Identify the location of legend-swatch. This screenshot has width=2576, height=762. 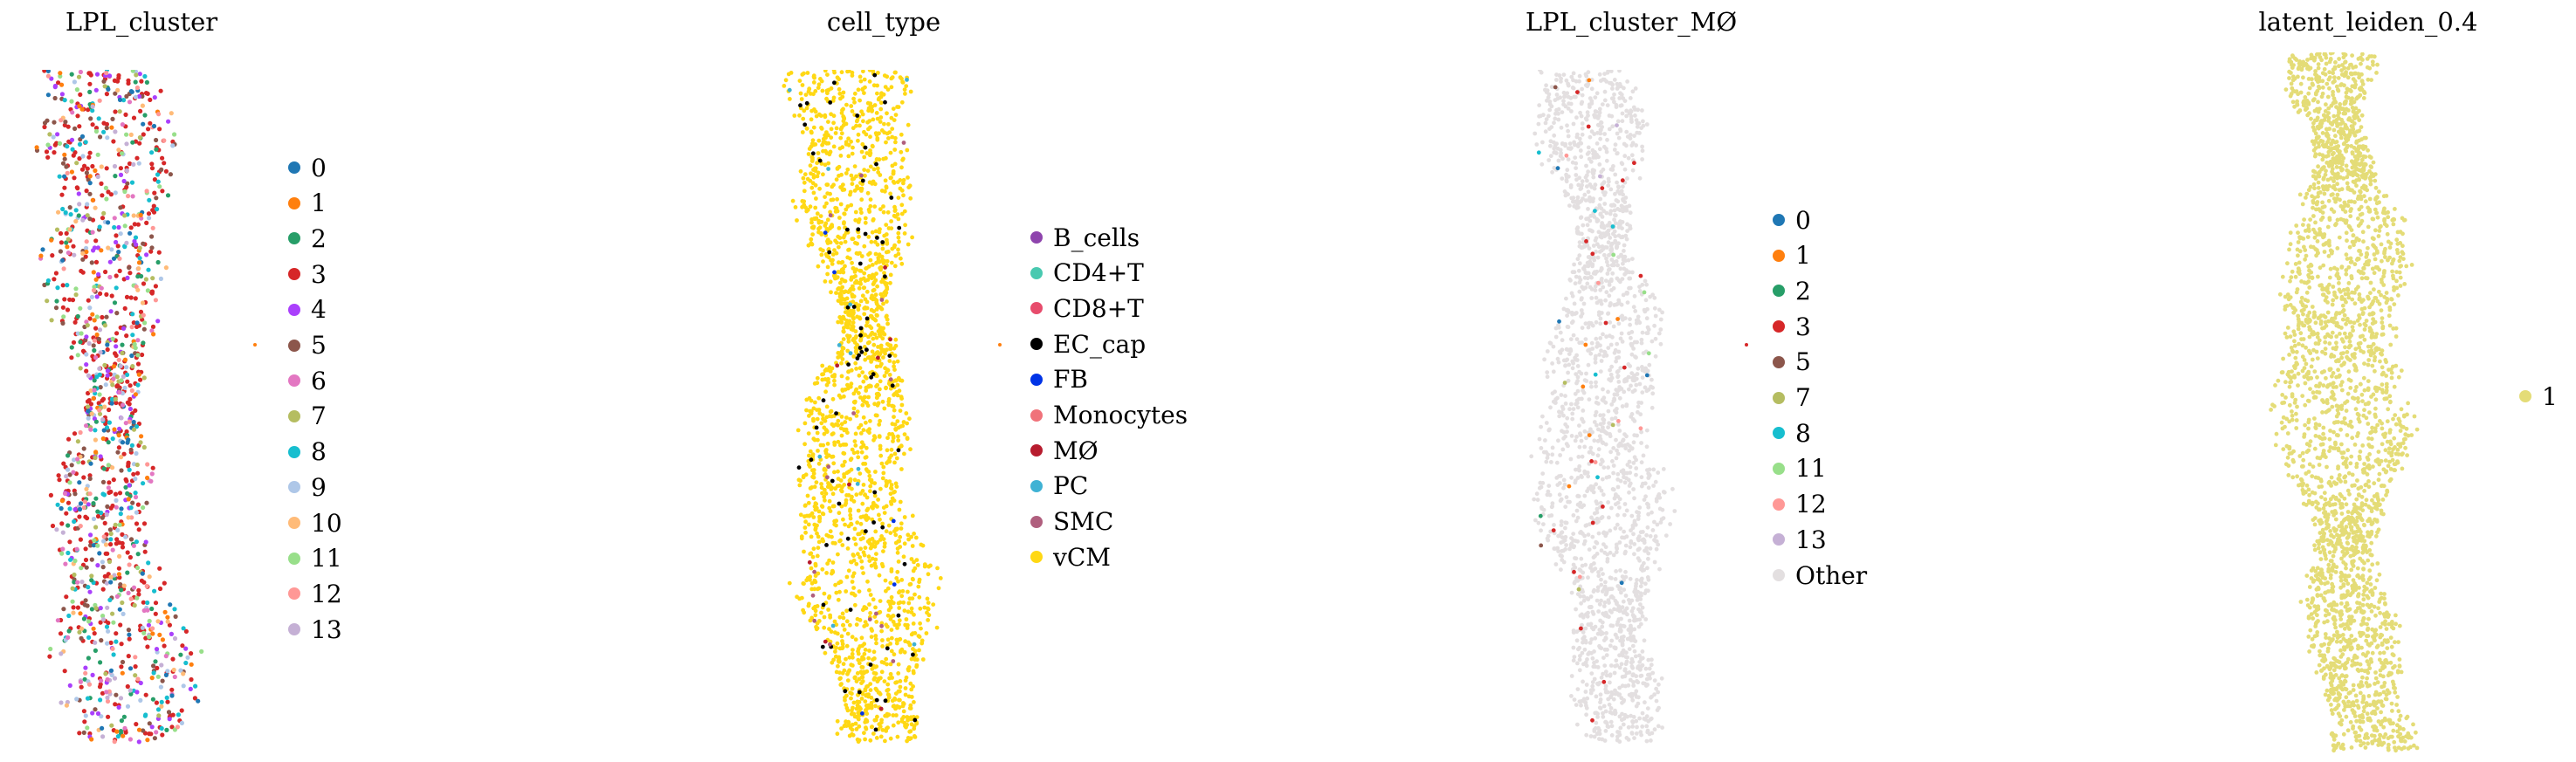
(294, 415).